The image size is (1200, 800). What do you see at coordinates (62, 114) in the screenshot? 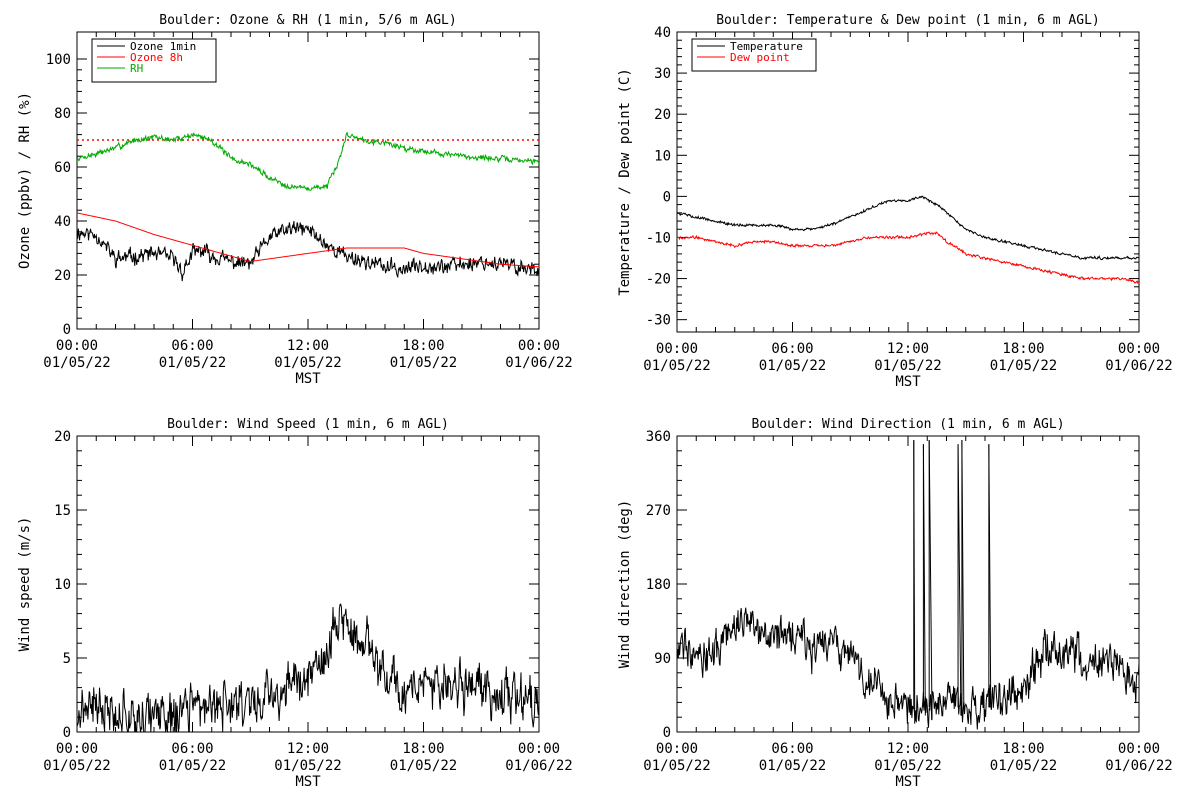
I see `y-tick-label: 80` at bounding box center [62, 114].